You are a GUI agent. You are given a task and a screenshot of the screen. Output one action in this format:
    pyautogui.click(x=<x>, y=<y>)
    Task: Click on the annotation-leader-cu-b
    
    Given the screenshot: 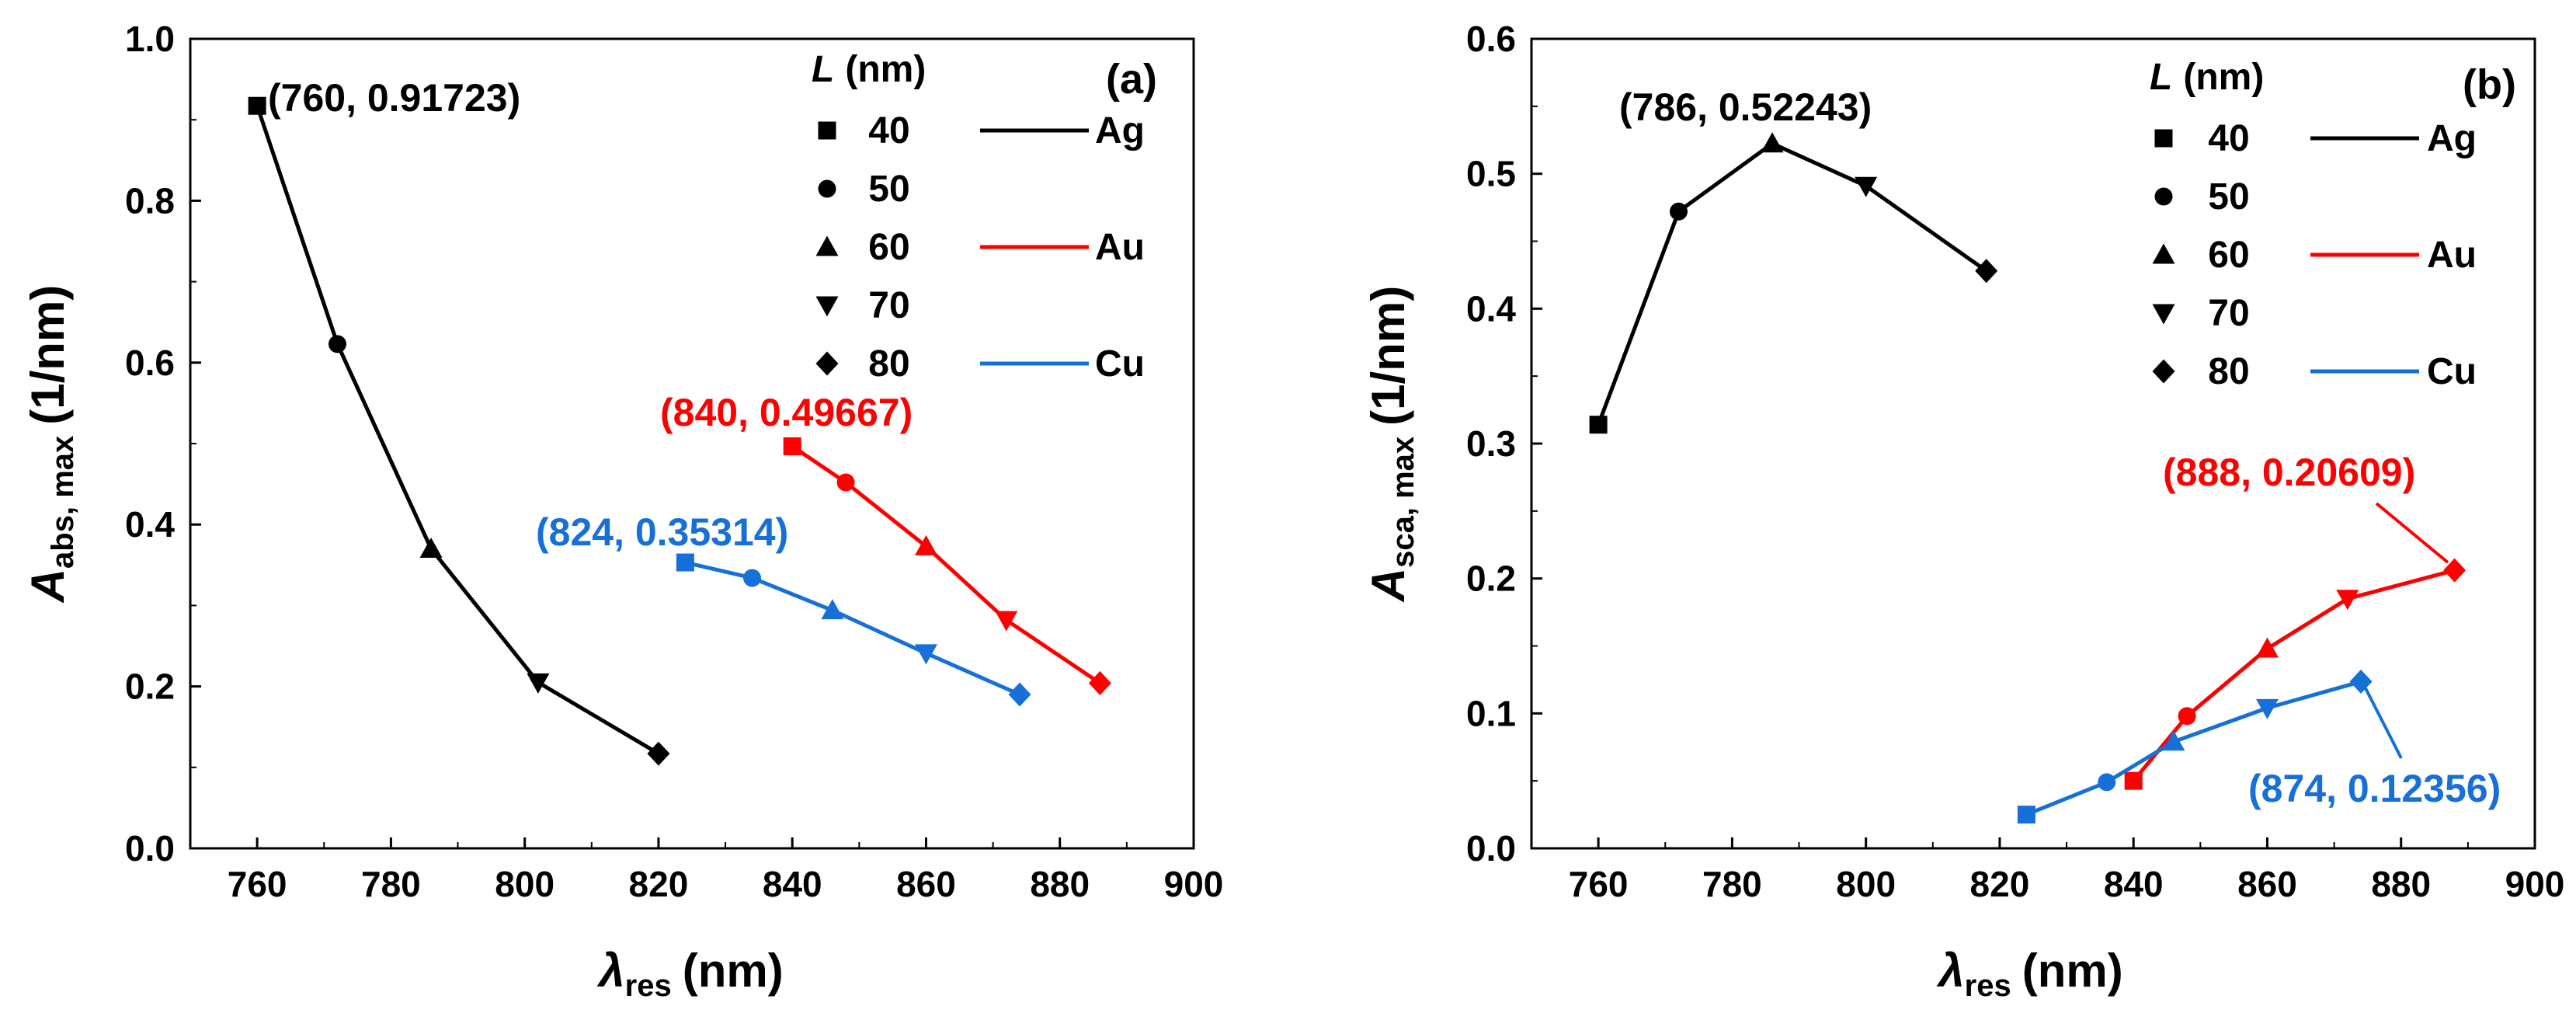 What is the action you would take?
    pyautogui.click(x=2383, y=724)
    